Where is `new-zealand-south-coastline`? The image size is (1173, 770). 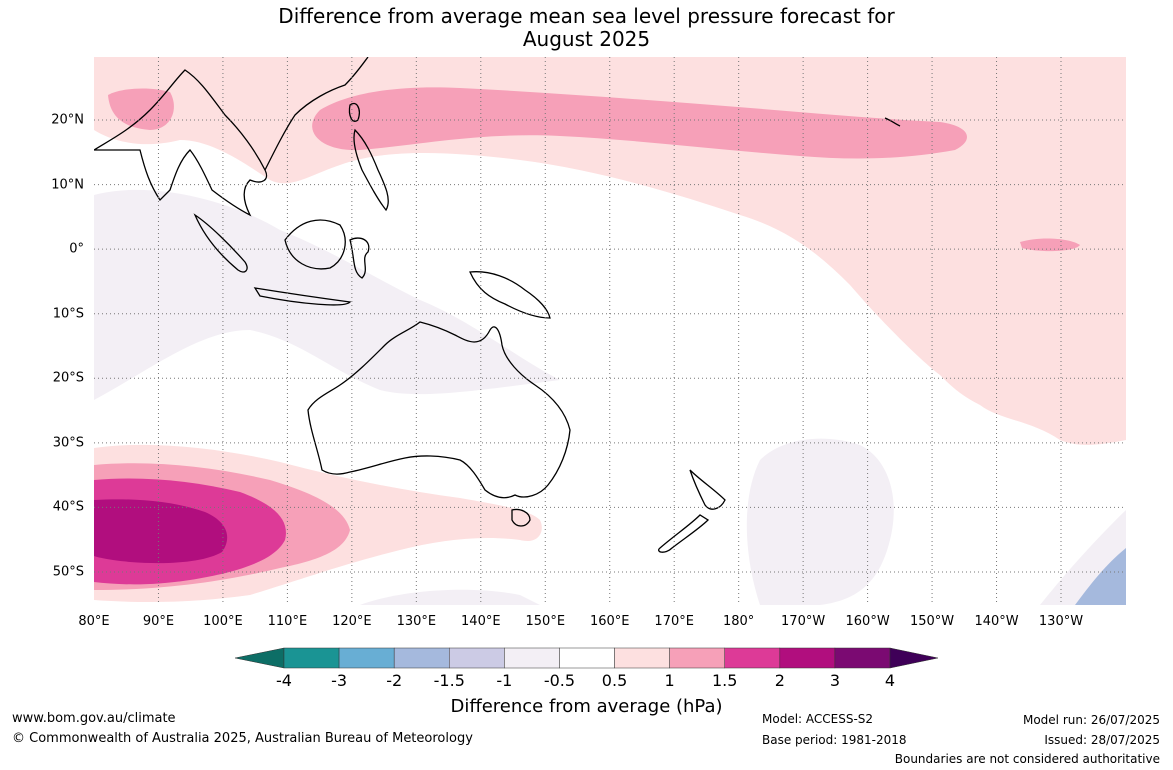 new-zealand-south-coastline is located at coordinates (684, 533).